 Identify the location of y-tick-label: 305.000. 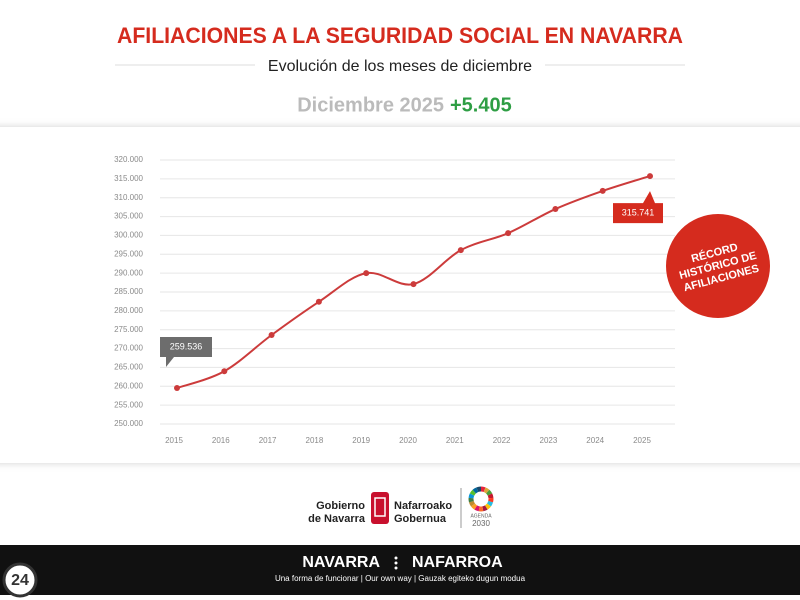
(128, 216).